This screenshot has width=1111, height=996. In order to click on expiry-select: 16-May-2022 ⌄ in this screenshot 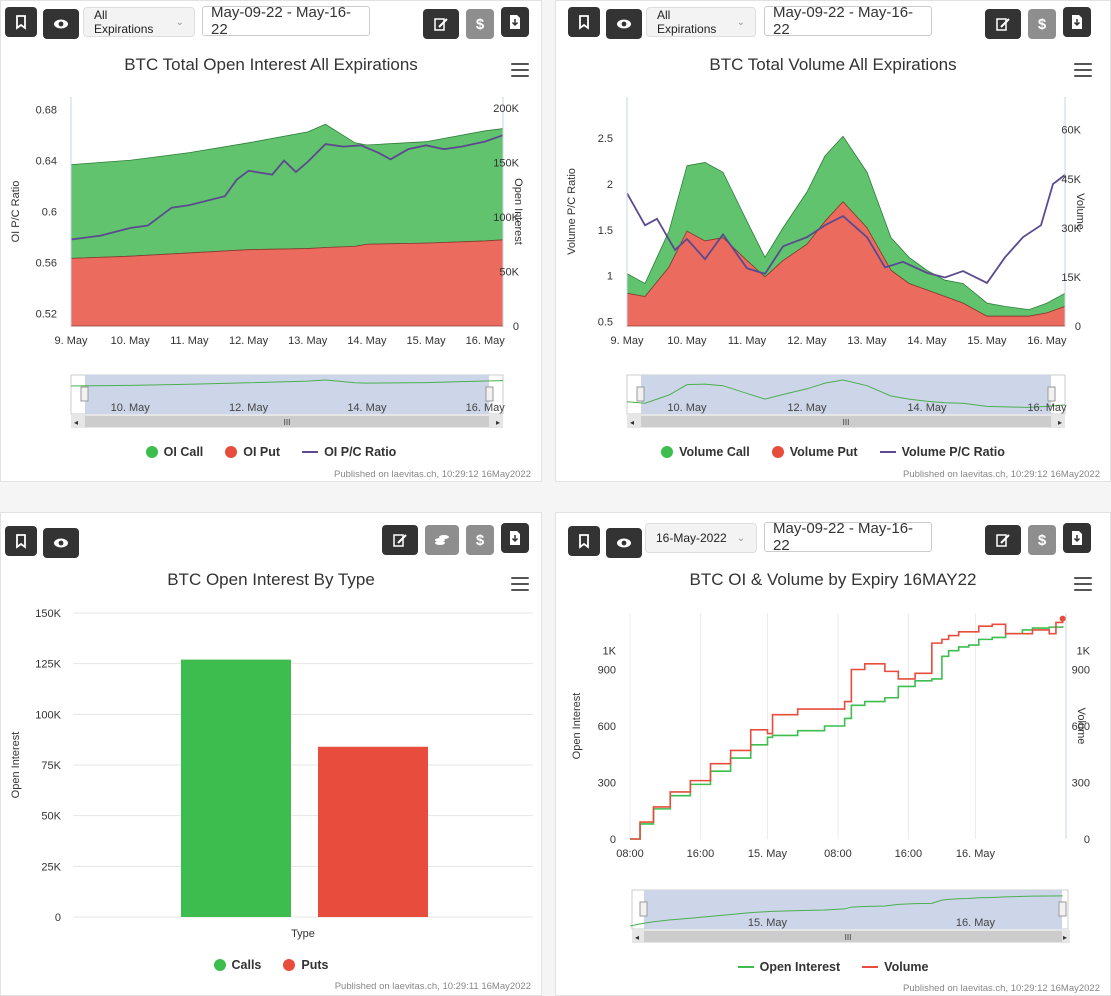, I will do `click(701, 538)`.